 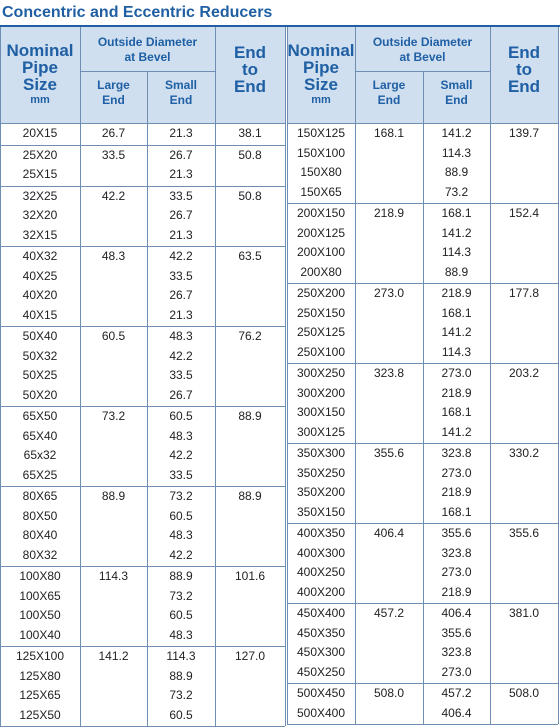 What do you see at coordinates (456, 511) in the screenshot?
I see `right-small-end-cell: 168.1` at bounding box center [456, 511].